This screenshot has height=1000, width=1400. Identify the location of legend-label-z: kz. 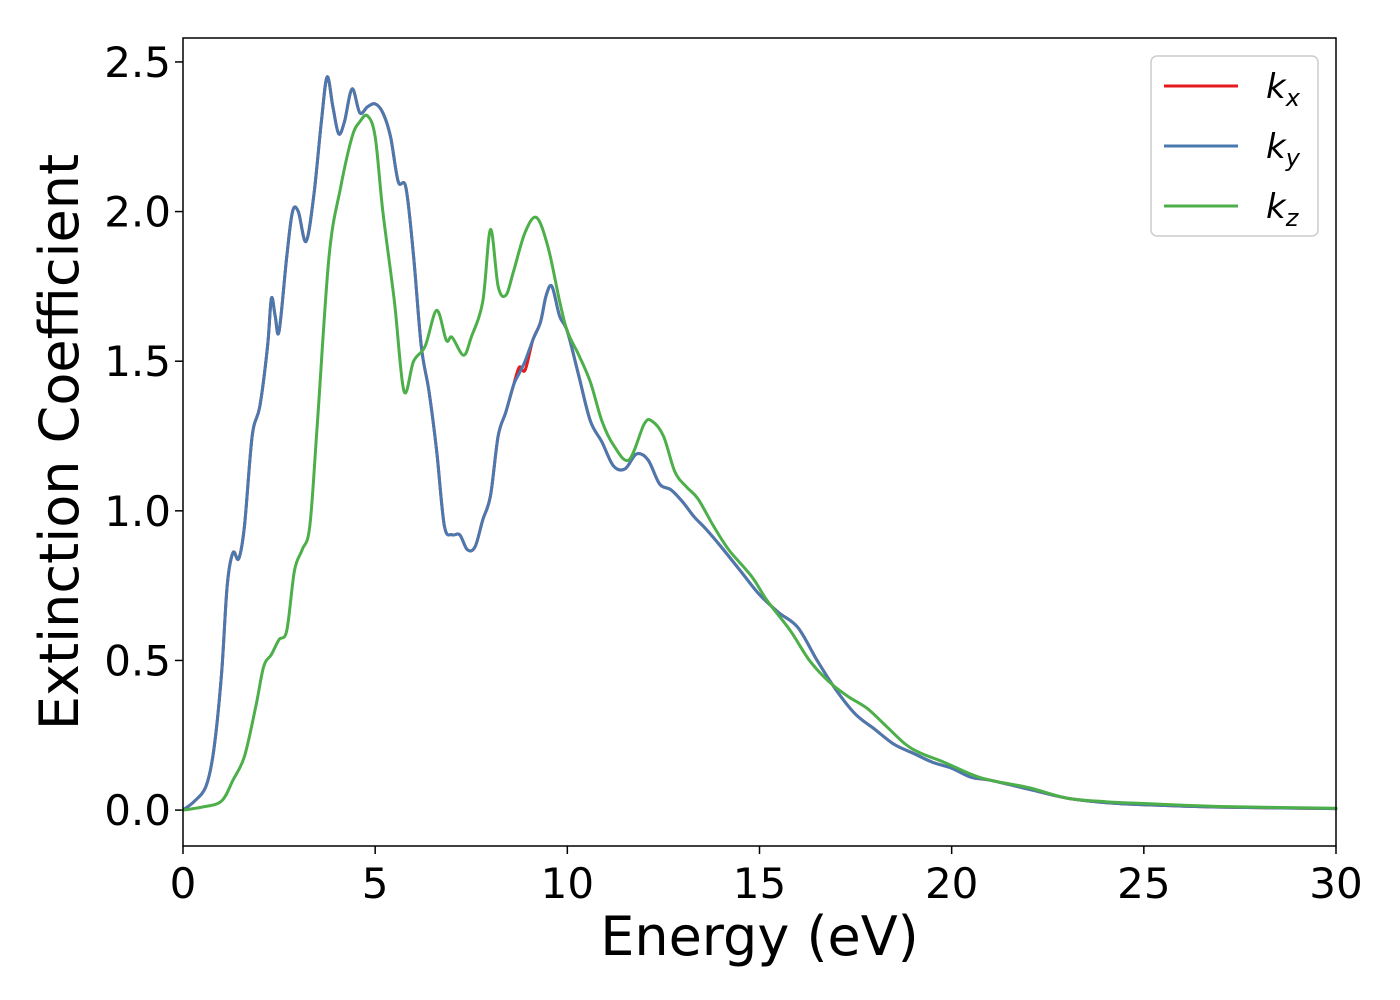
(1283, 209).